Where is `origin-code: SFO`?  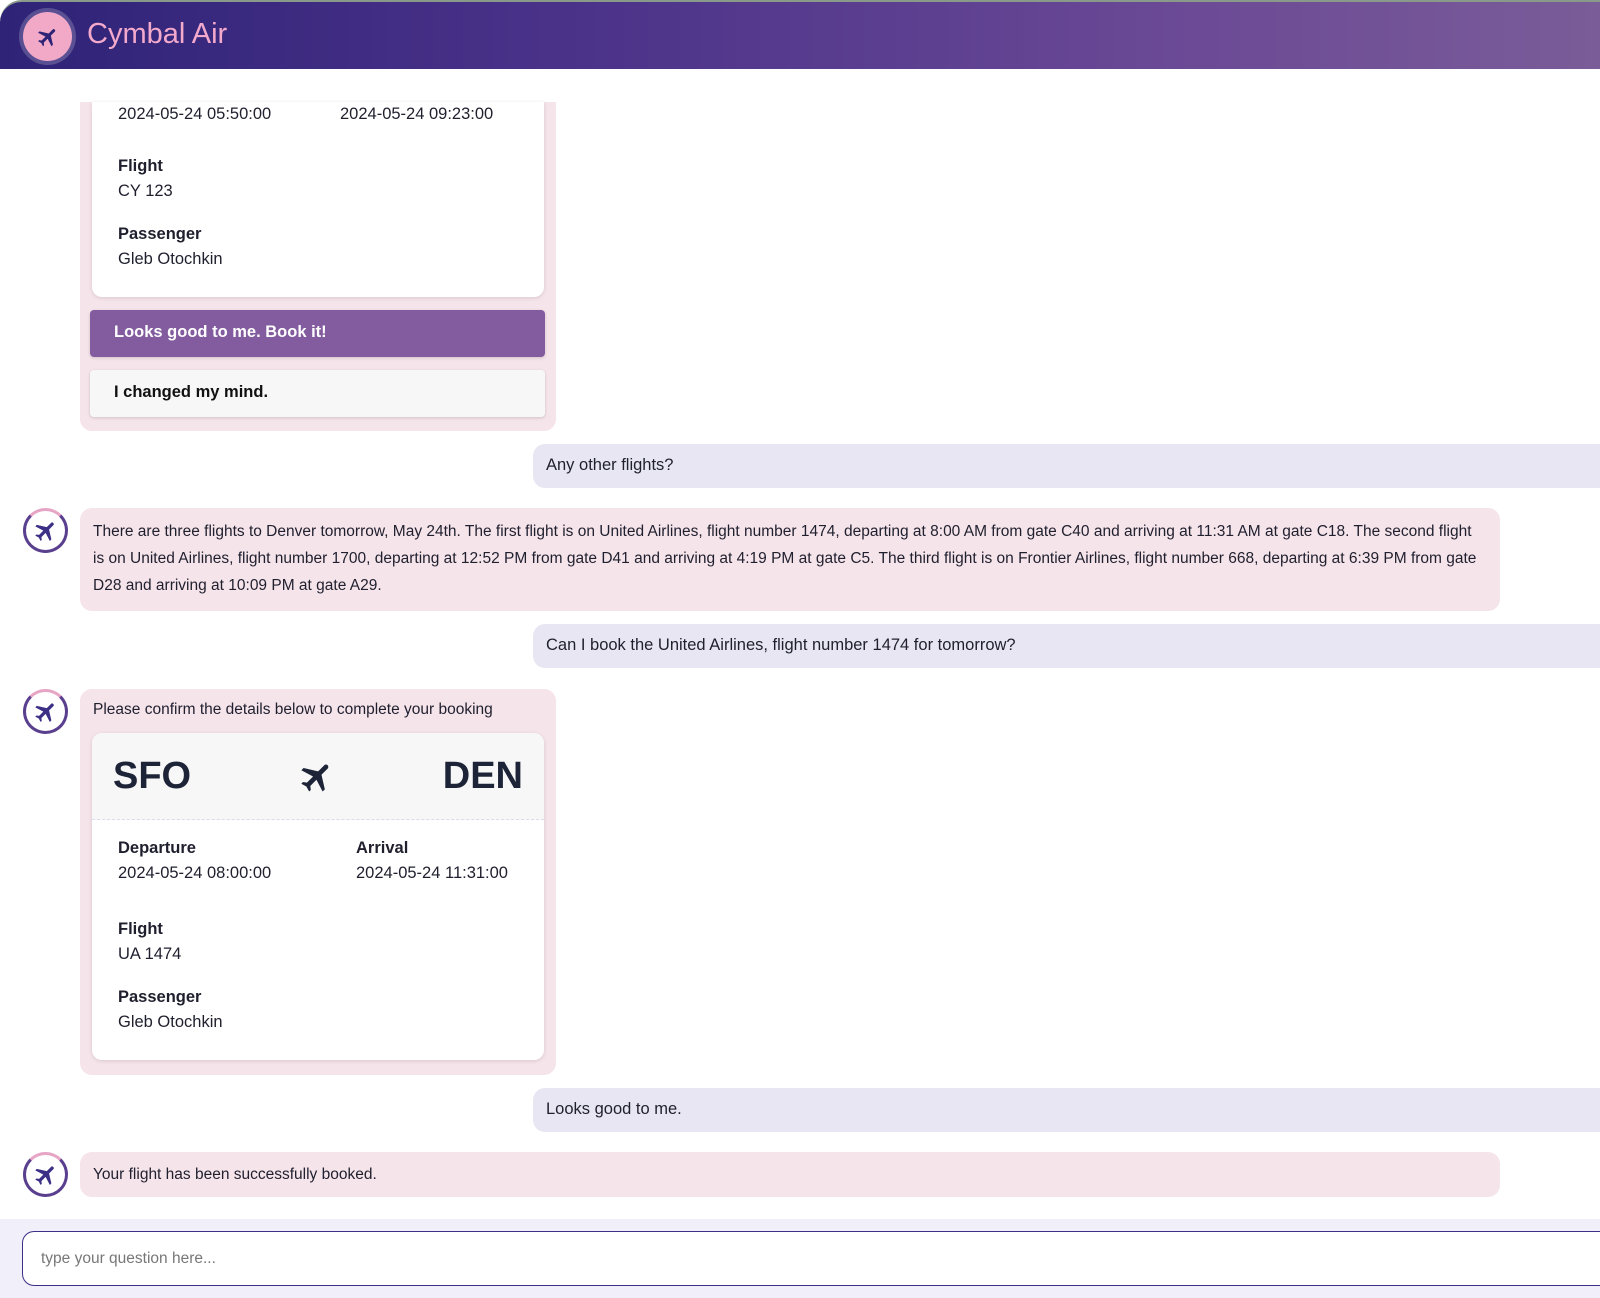
origin-code: SFO is located at coordinates (152, 776).